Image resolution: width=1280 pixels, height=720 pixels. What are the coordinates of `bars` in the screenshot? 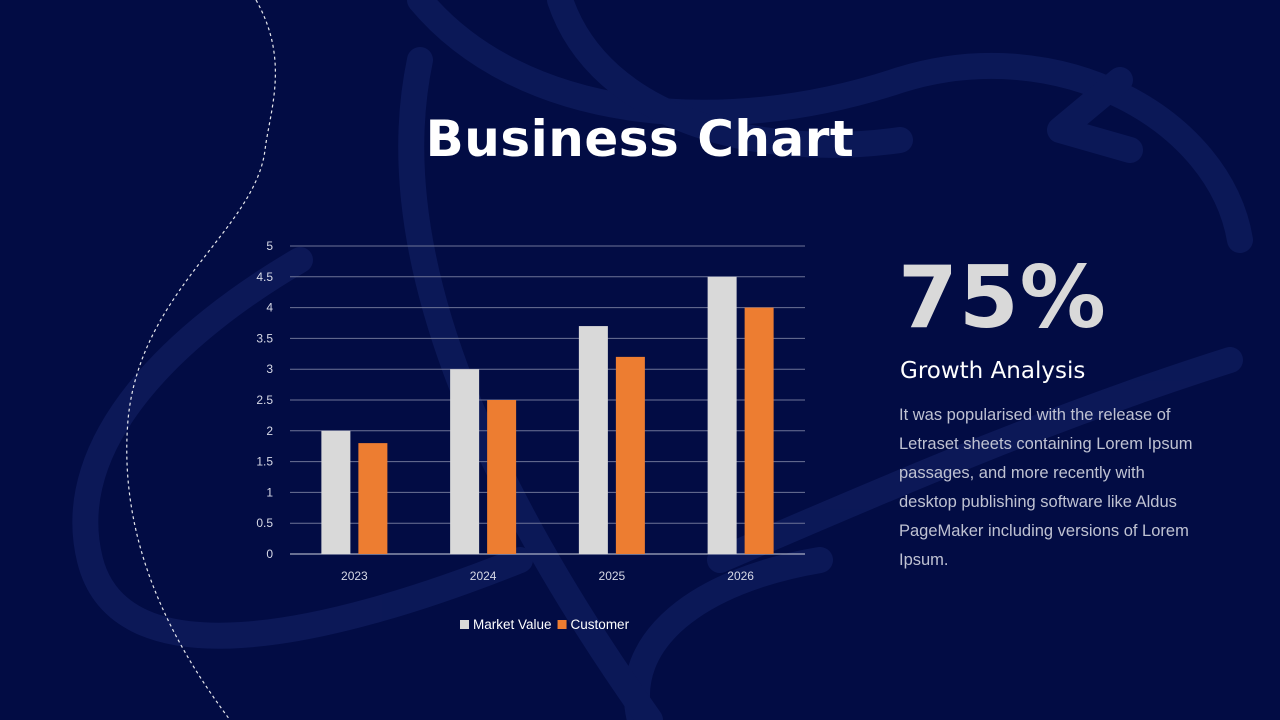 It's located at (547, 415).